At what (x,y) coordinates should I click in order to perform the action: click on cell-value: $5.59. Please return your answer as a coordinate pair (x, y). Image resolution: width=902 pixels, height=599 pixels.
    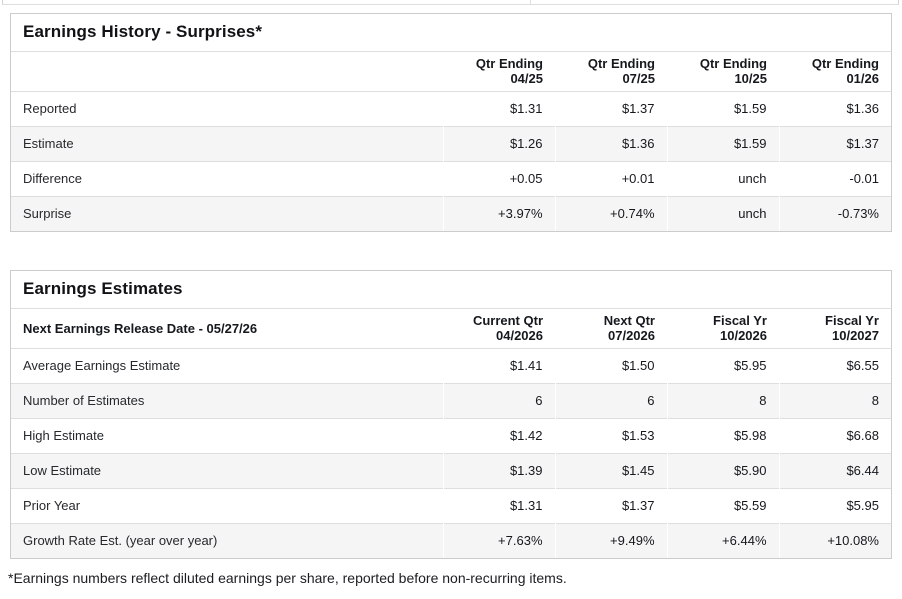
    Looking at the image, I should click on (722, 506).